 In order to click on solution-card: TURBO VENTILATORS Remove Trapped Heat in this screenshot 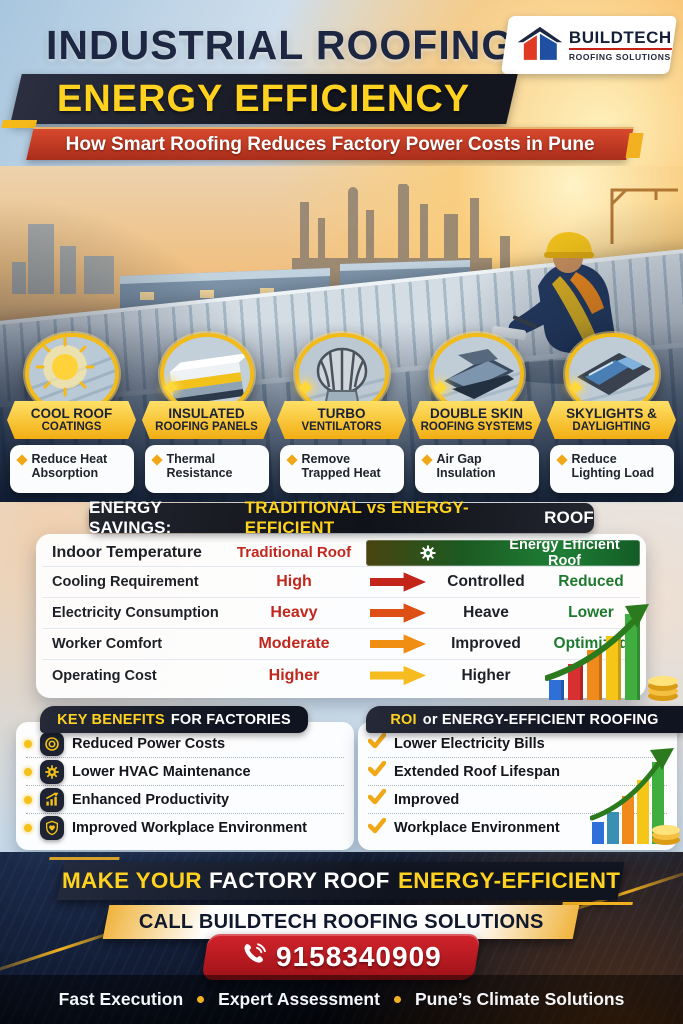, I will do `click(341, 413)`.